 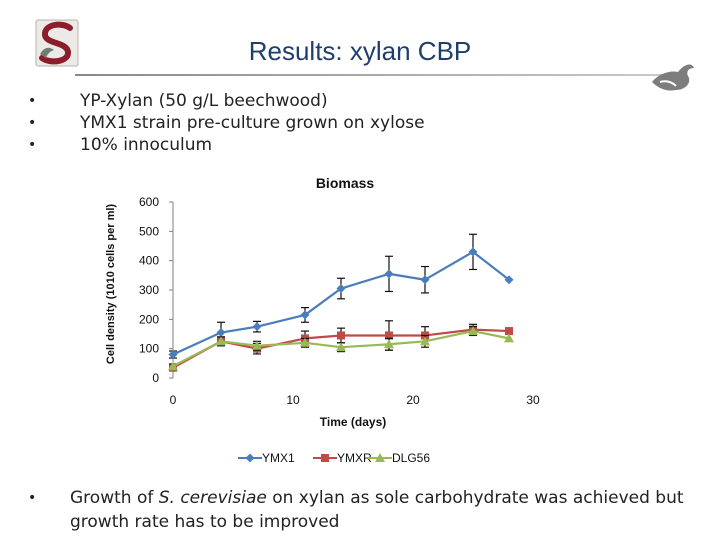 What do you see at coordinates (370, 75) in the screenshot?
I see `title-divider` at bounding box center [370, 75].